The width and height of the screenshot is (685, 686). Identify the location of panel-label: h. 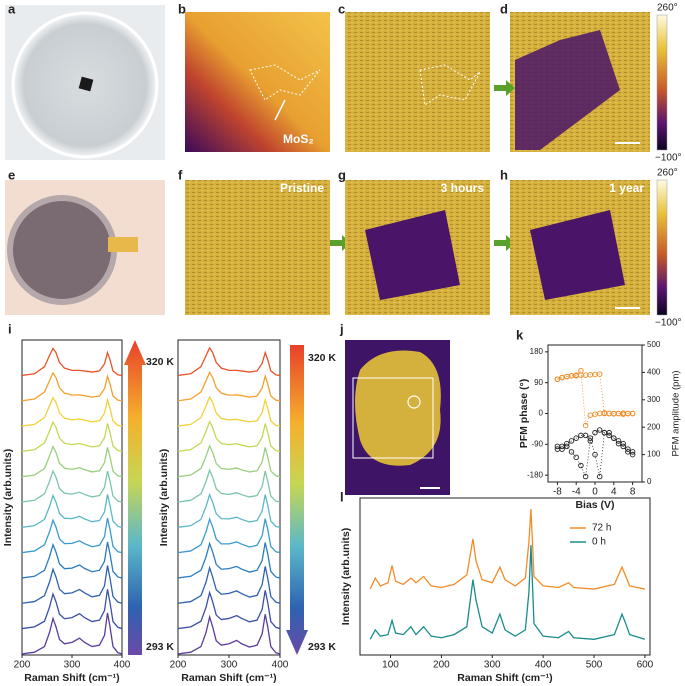
(504, 174).